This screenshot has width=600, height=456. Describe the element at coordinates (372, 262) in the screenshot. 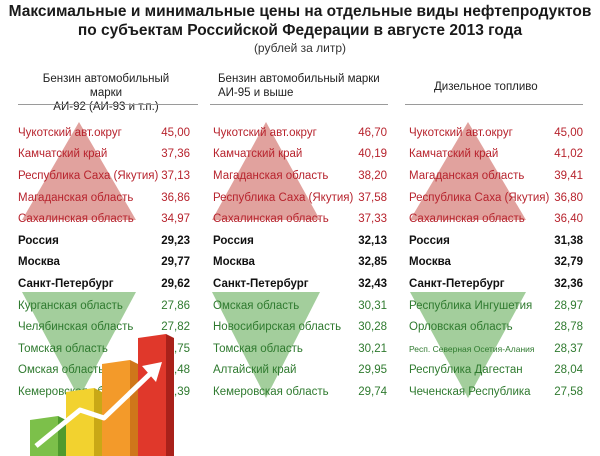

I see `price-value: 32,85` at that location.